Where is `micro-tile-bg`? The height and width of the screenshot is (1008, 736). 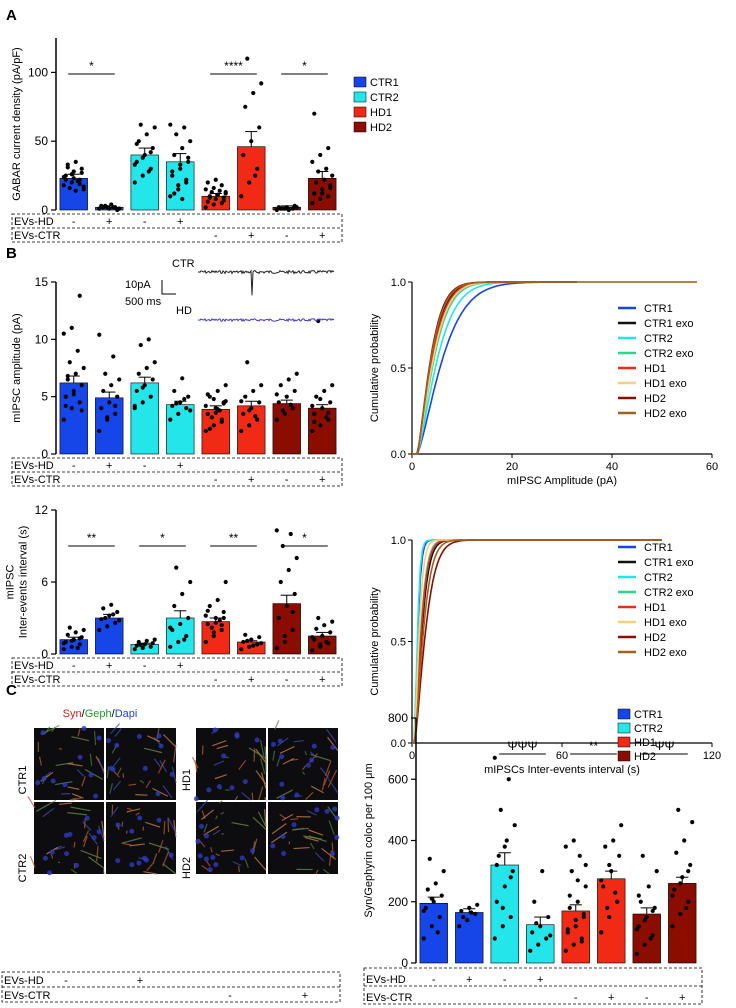
micro-tile-bg is located at coordinates (303, 764).